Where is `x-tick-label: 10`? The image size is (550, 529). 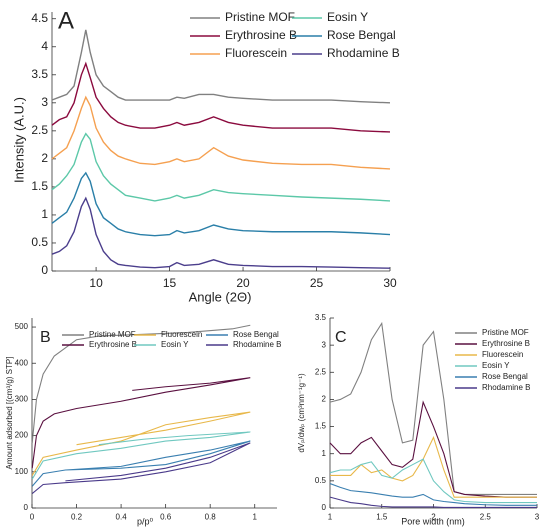 x-tick-label: 10 is located at coordinates (96, 283).